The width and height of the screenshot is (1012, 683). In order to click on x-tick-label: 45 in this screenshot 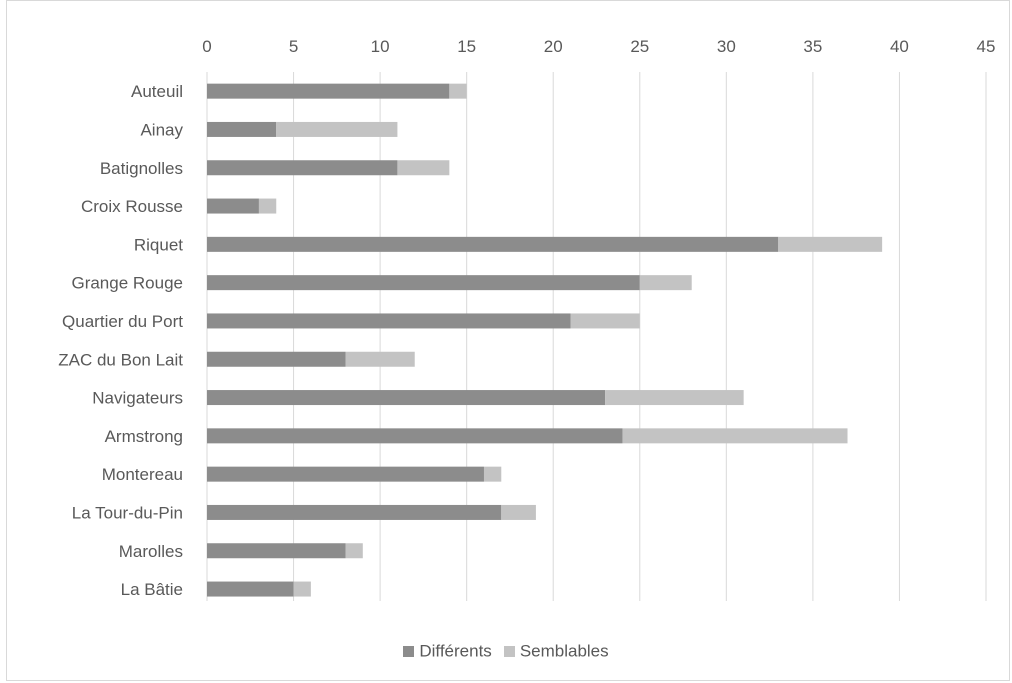, I will do `click(986, 46)`.